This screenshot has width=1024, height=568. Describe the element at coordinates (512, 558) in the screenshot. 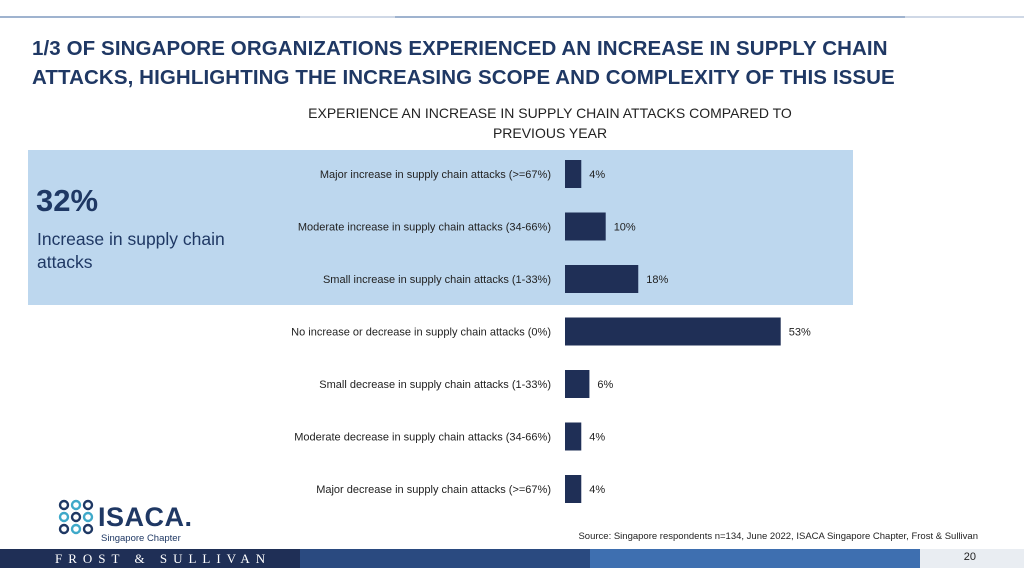

I see `footer-bar: FROST & SULLIVAN 20` at that location.